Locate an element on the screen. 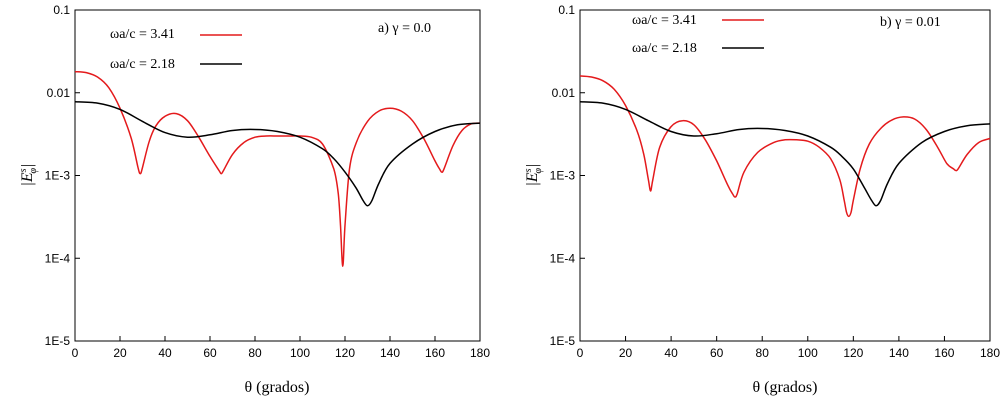  panel-annotation: b) γ = 0.01 is located at coordinates (910, 22).